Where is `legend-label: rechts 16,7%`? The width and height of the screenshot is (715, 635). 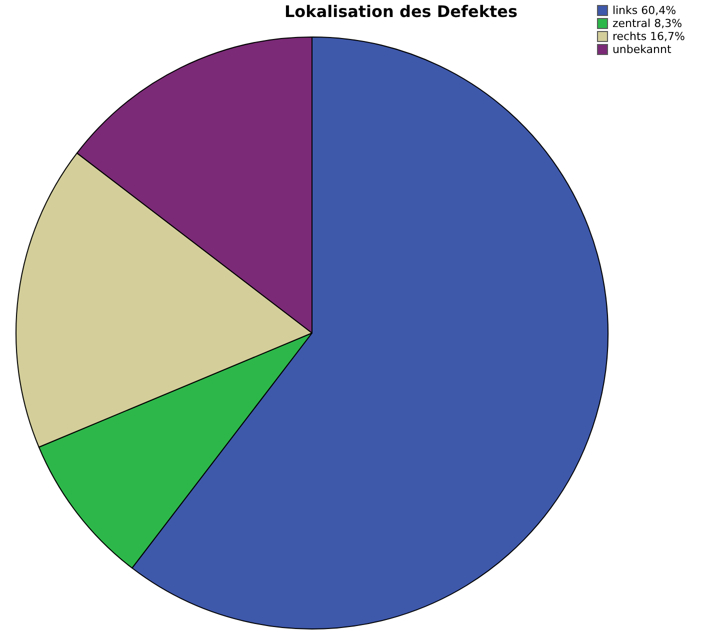 legend-label: rechts 16,7% is located at coordinates (648, 36).